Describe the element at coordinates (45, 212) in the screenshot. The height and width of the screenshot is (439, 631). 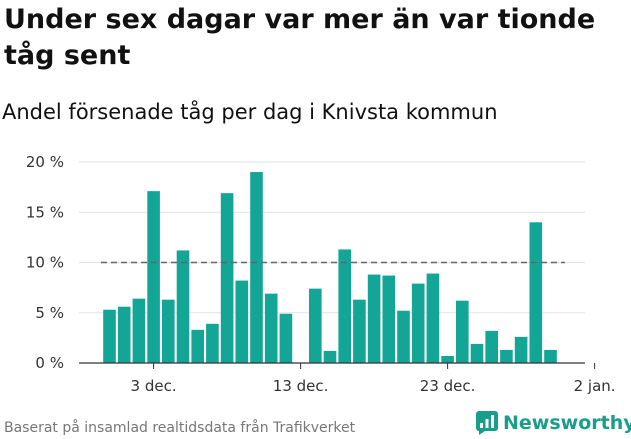
I see `y-tick-label: 15 %` at that location.